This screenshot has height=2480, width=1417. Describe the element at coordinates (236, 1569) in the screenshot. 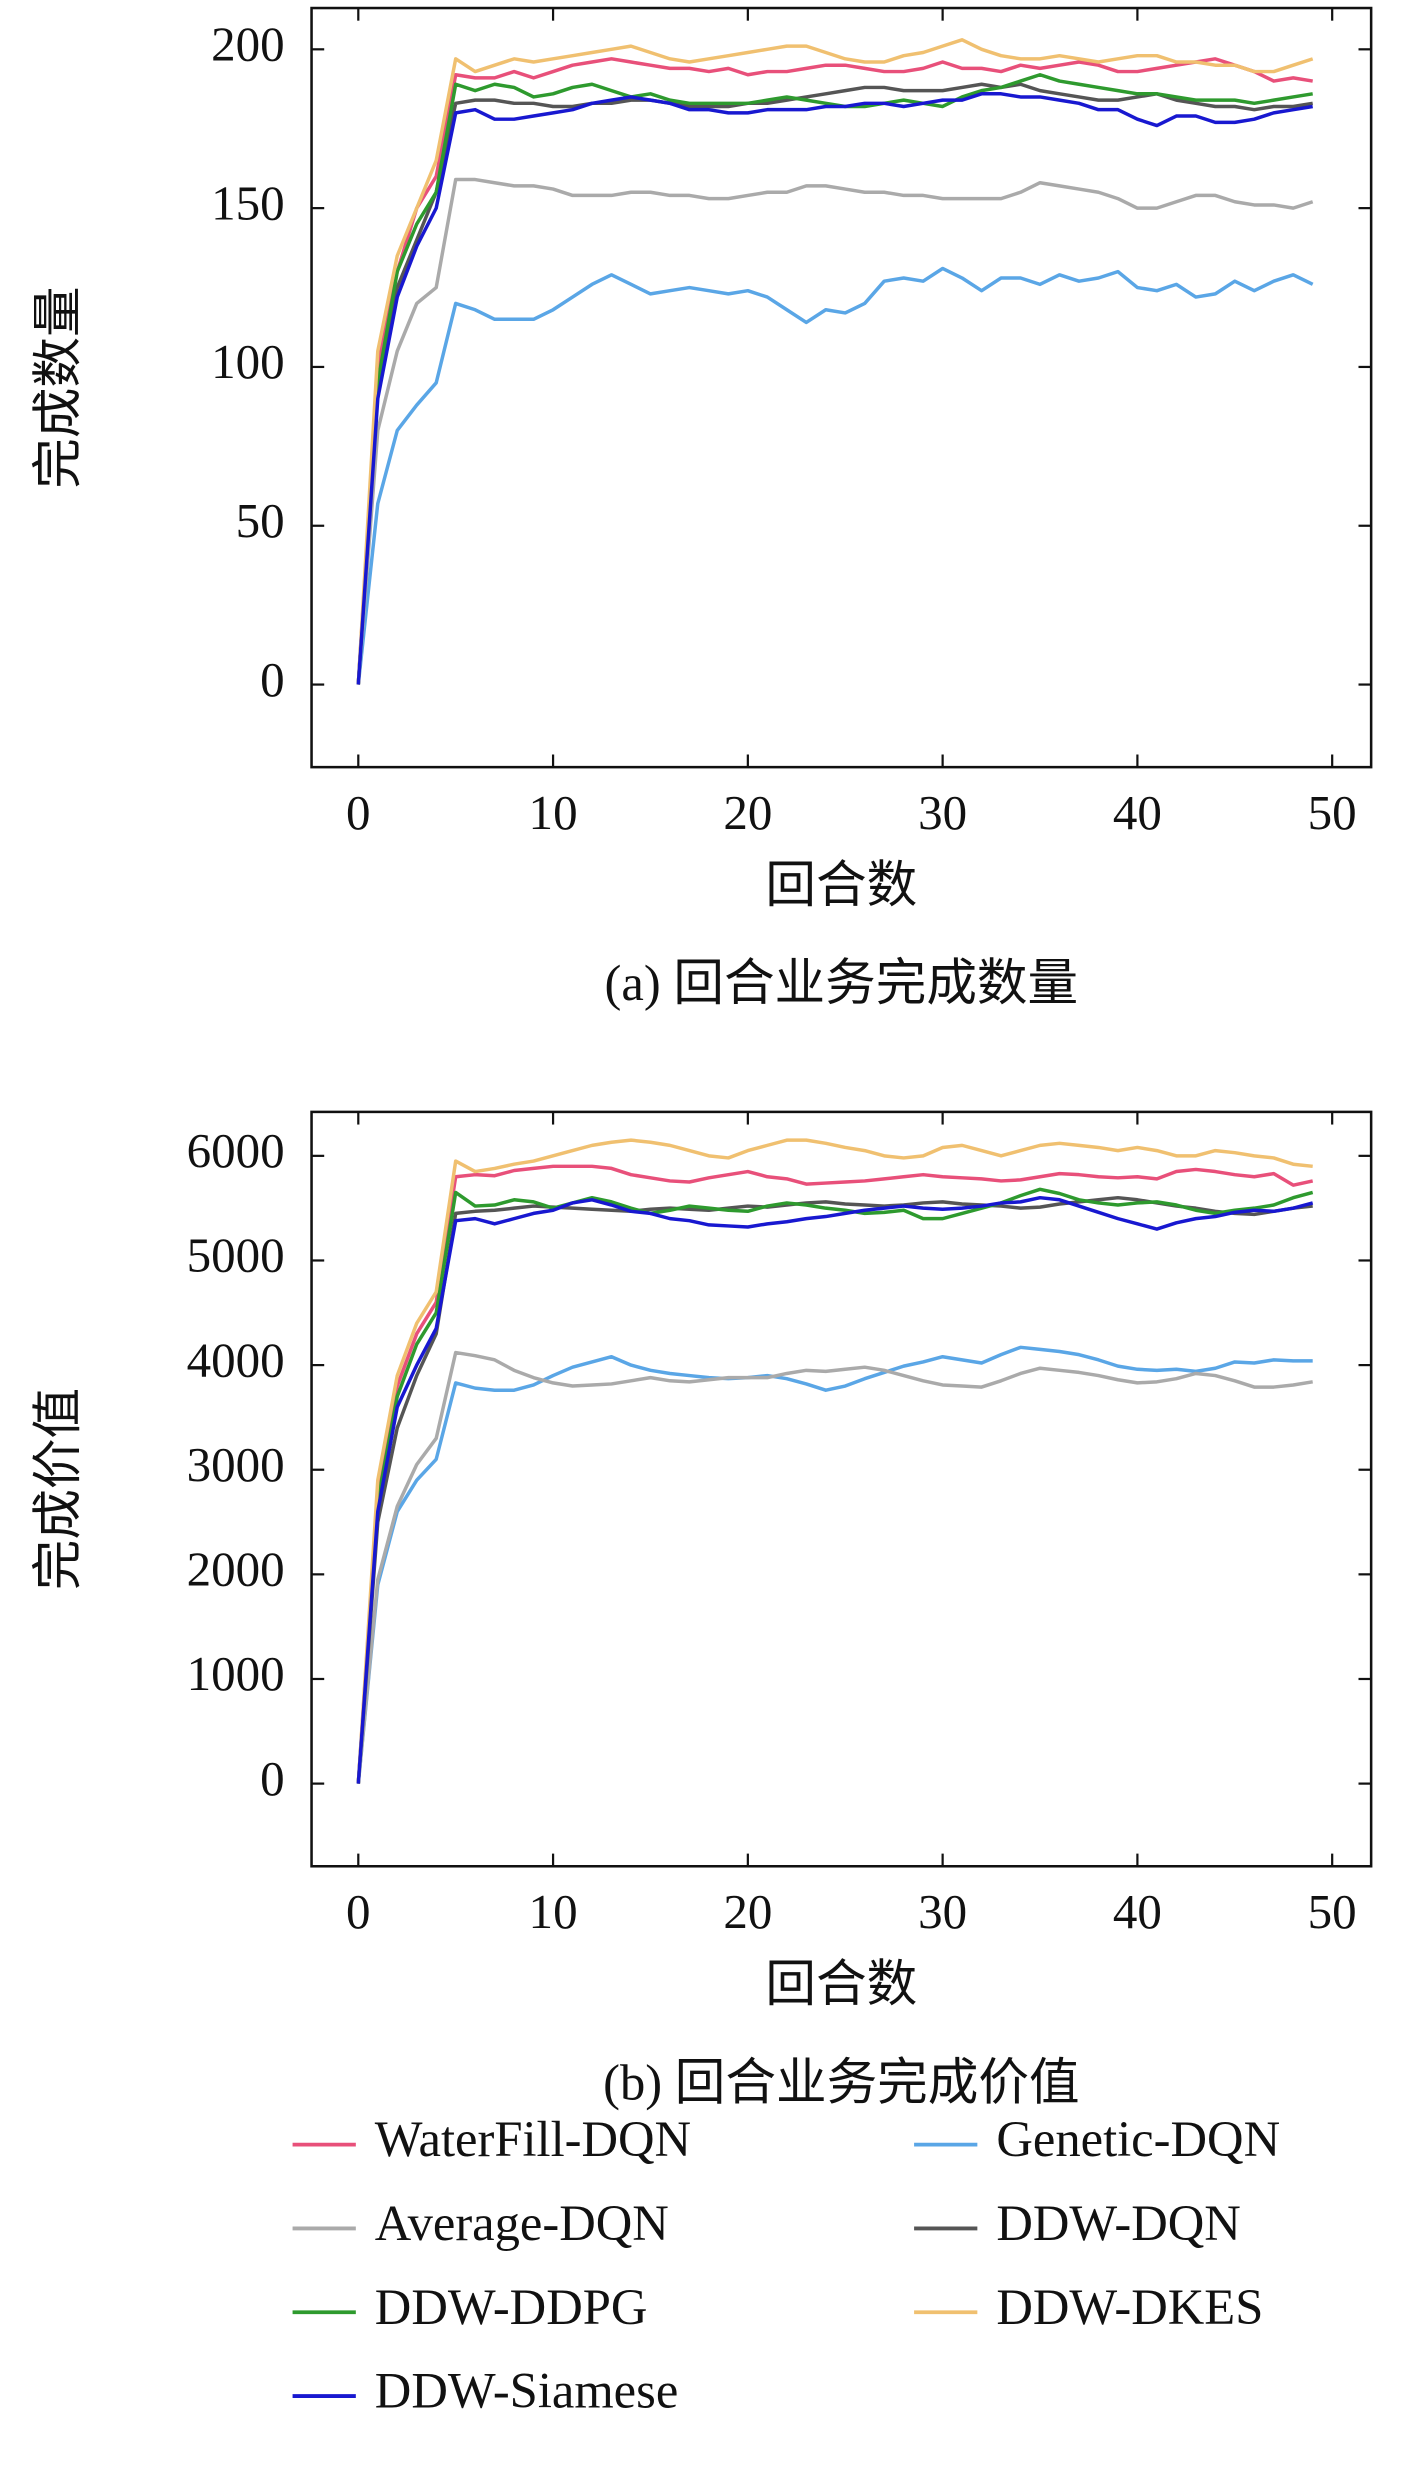

I see `y-tick-label: 2000` at that location.